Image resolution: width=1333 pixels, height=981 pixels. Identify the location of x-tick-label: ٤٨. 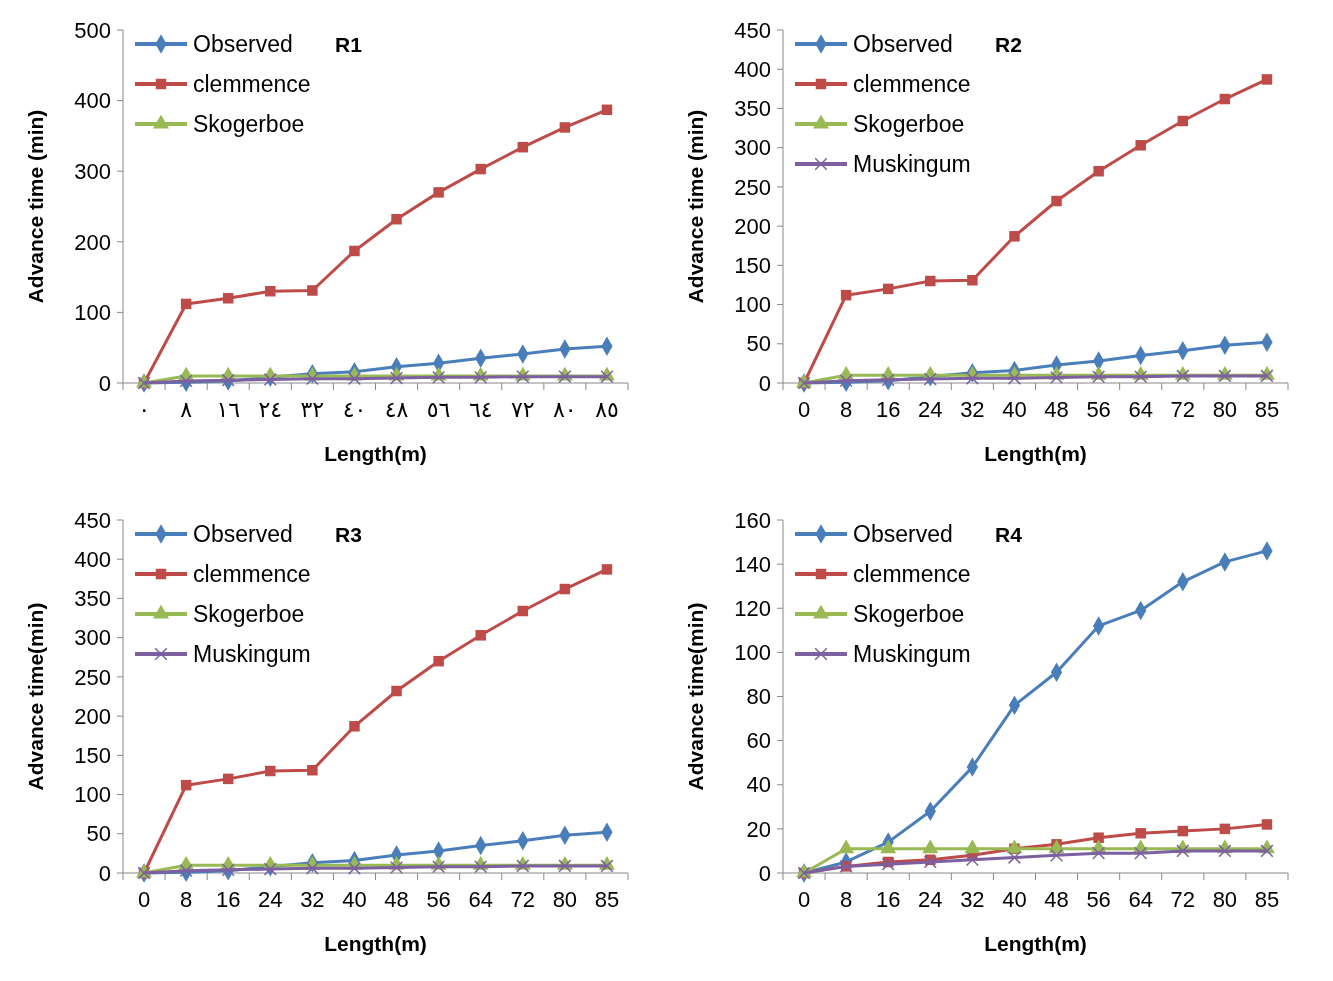
(396, 409).